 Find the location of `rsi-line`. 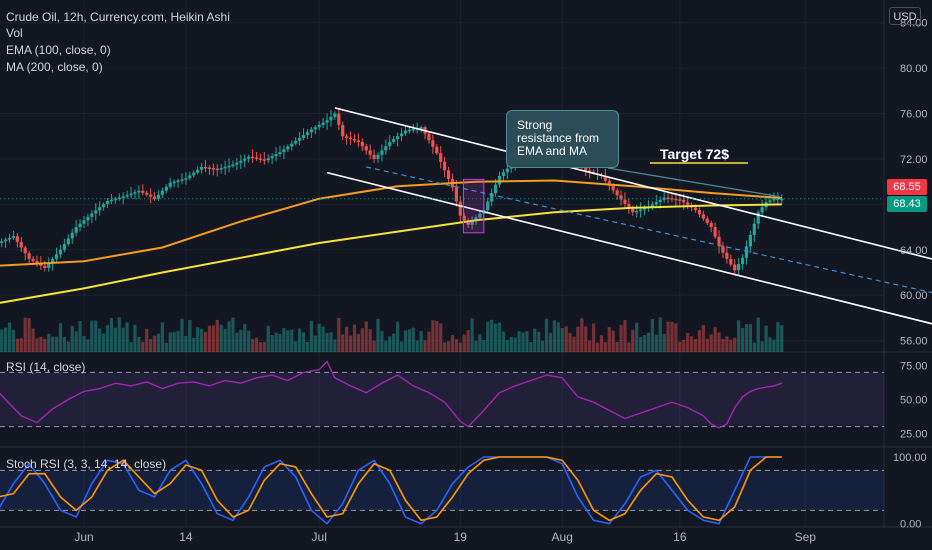

rsi-line is located at coordinates (391, 394).